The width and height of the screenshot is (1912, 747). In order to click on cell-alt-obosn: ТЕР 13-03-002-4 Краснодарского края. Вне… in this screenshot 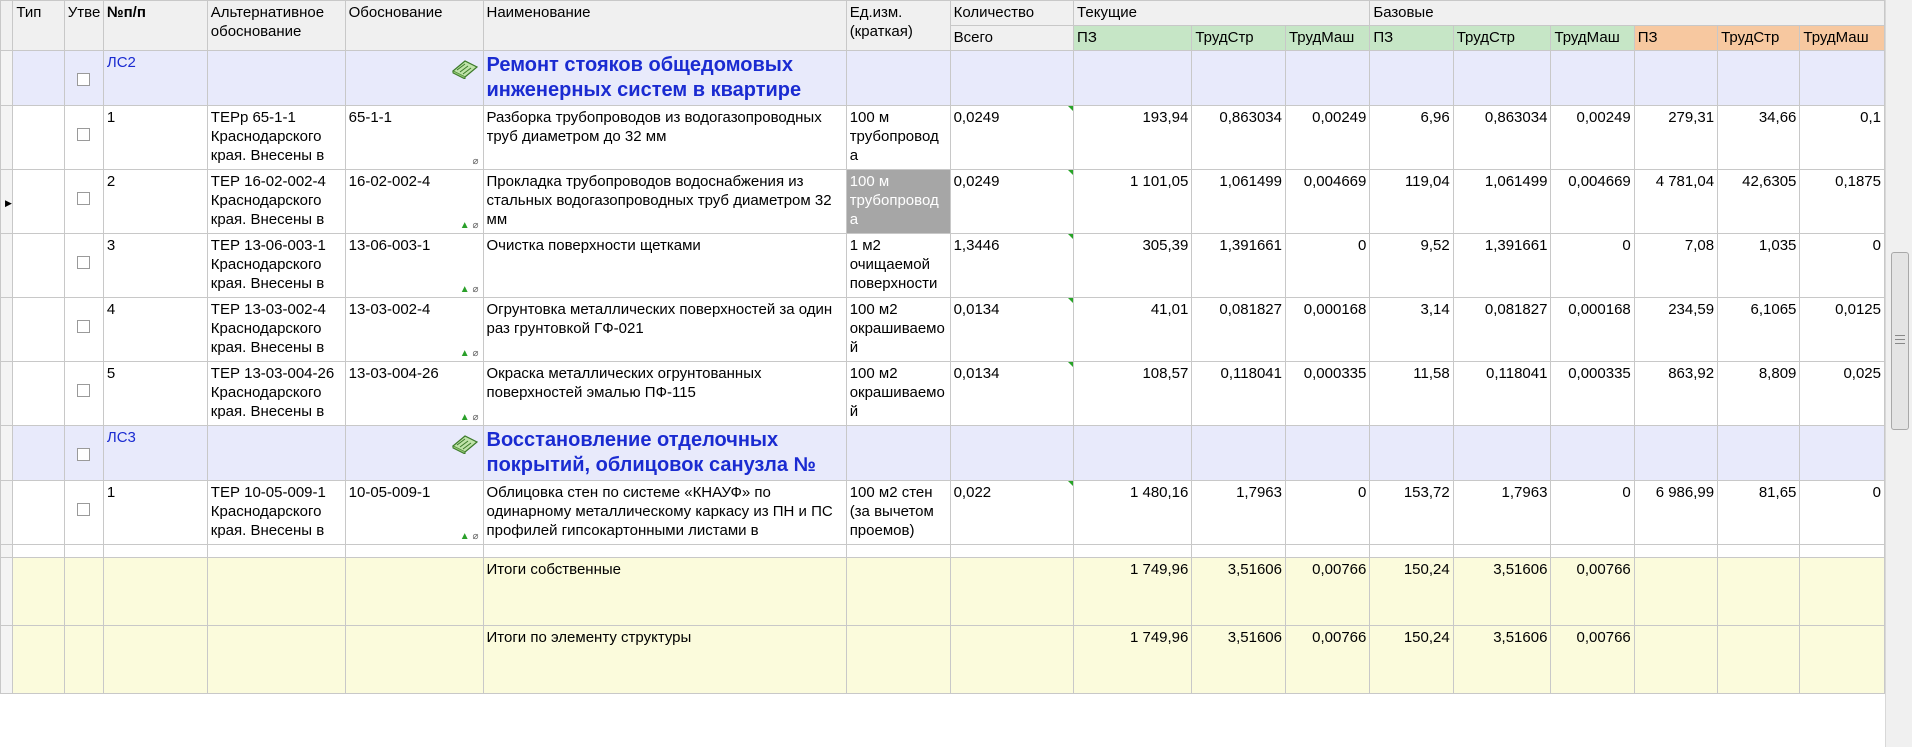, I will do `click(276, 329)`.